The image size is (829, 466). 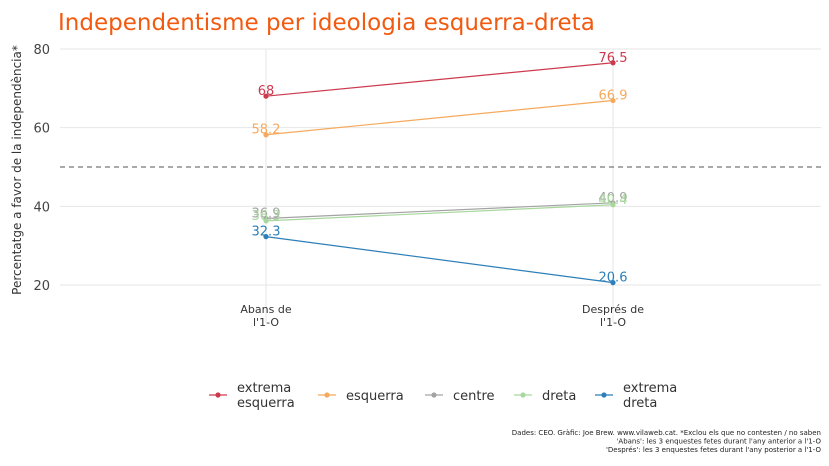 I want to click on data-label: 36.3, so click(x=266, y=216).